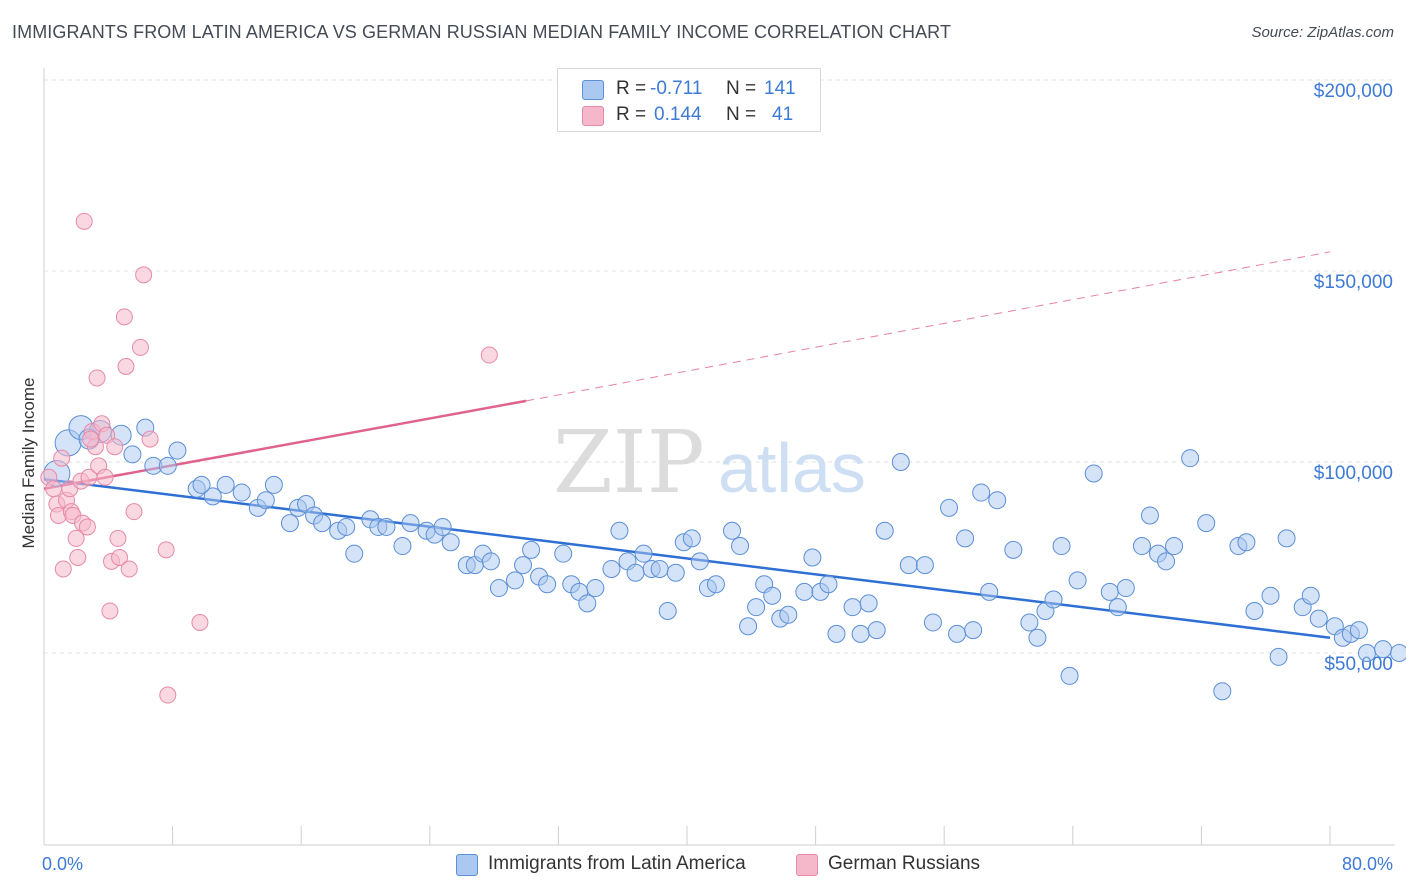  What do you see at coordinates (904, 863) in the screenshot?
I see `bottom-legend-label-pink: German Russians` at bounding box center [904, 863].